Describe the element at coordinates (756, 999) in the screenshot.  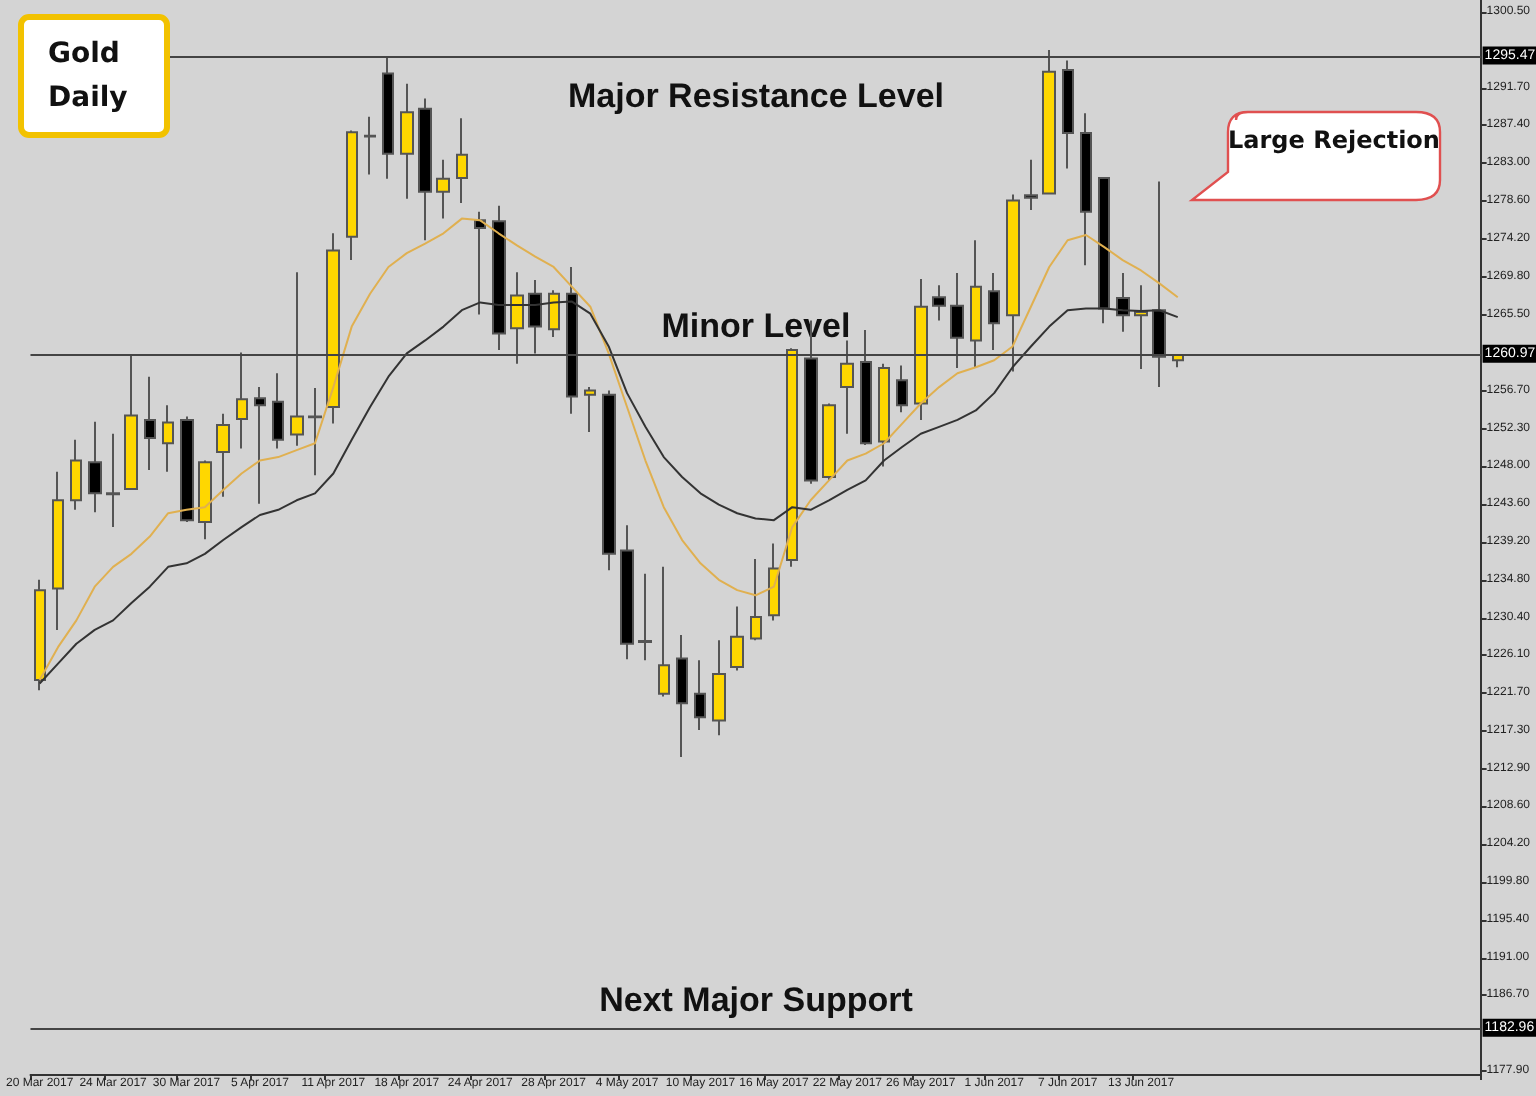
I see `annotation: Next Major Support` at that location.